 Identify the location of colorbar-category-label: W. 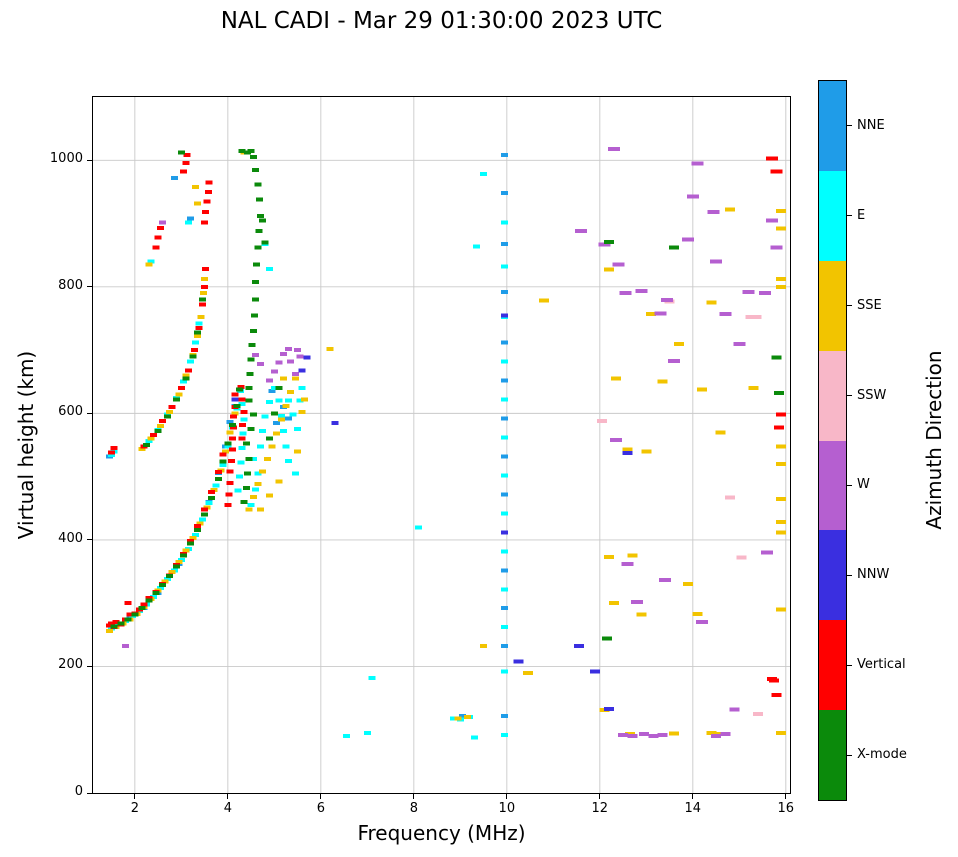
(863, 485).